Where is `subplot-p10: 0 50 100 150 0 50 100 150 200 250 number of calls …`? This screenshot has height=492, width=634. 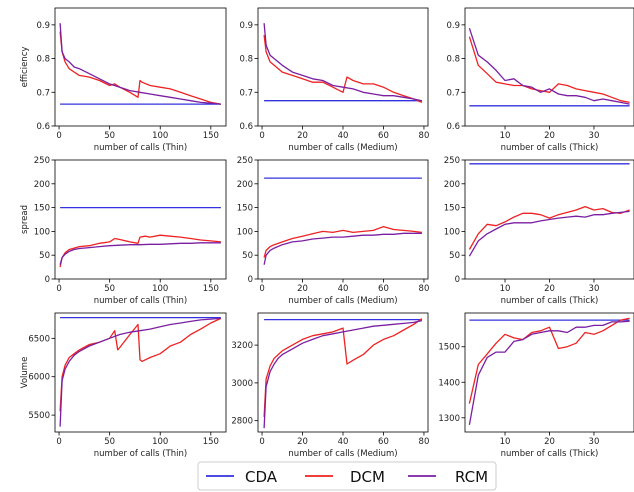 subplot-p10: 0 50 100 150 0 50 100 150 200 250 number of calls … is located at coordinates (123, 231).